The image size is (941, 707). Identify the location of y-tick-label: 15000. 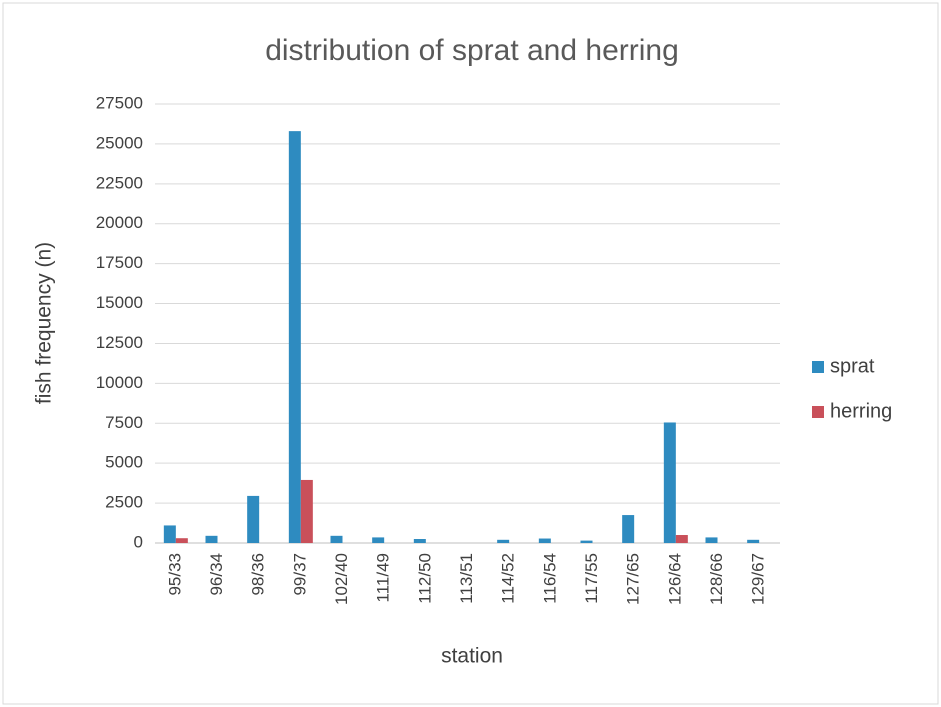
(119, 302).